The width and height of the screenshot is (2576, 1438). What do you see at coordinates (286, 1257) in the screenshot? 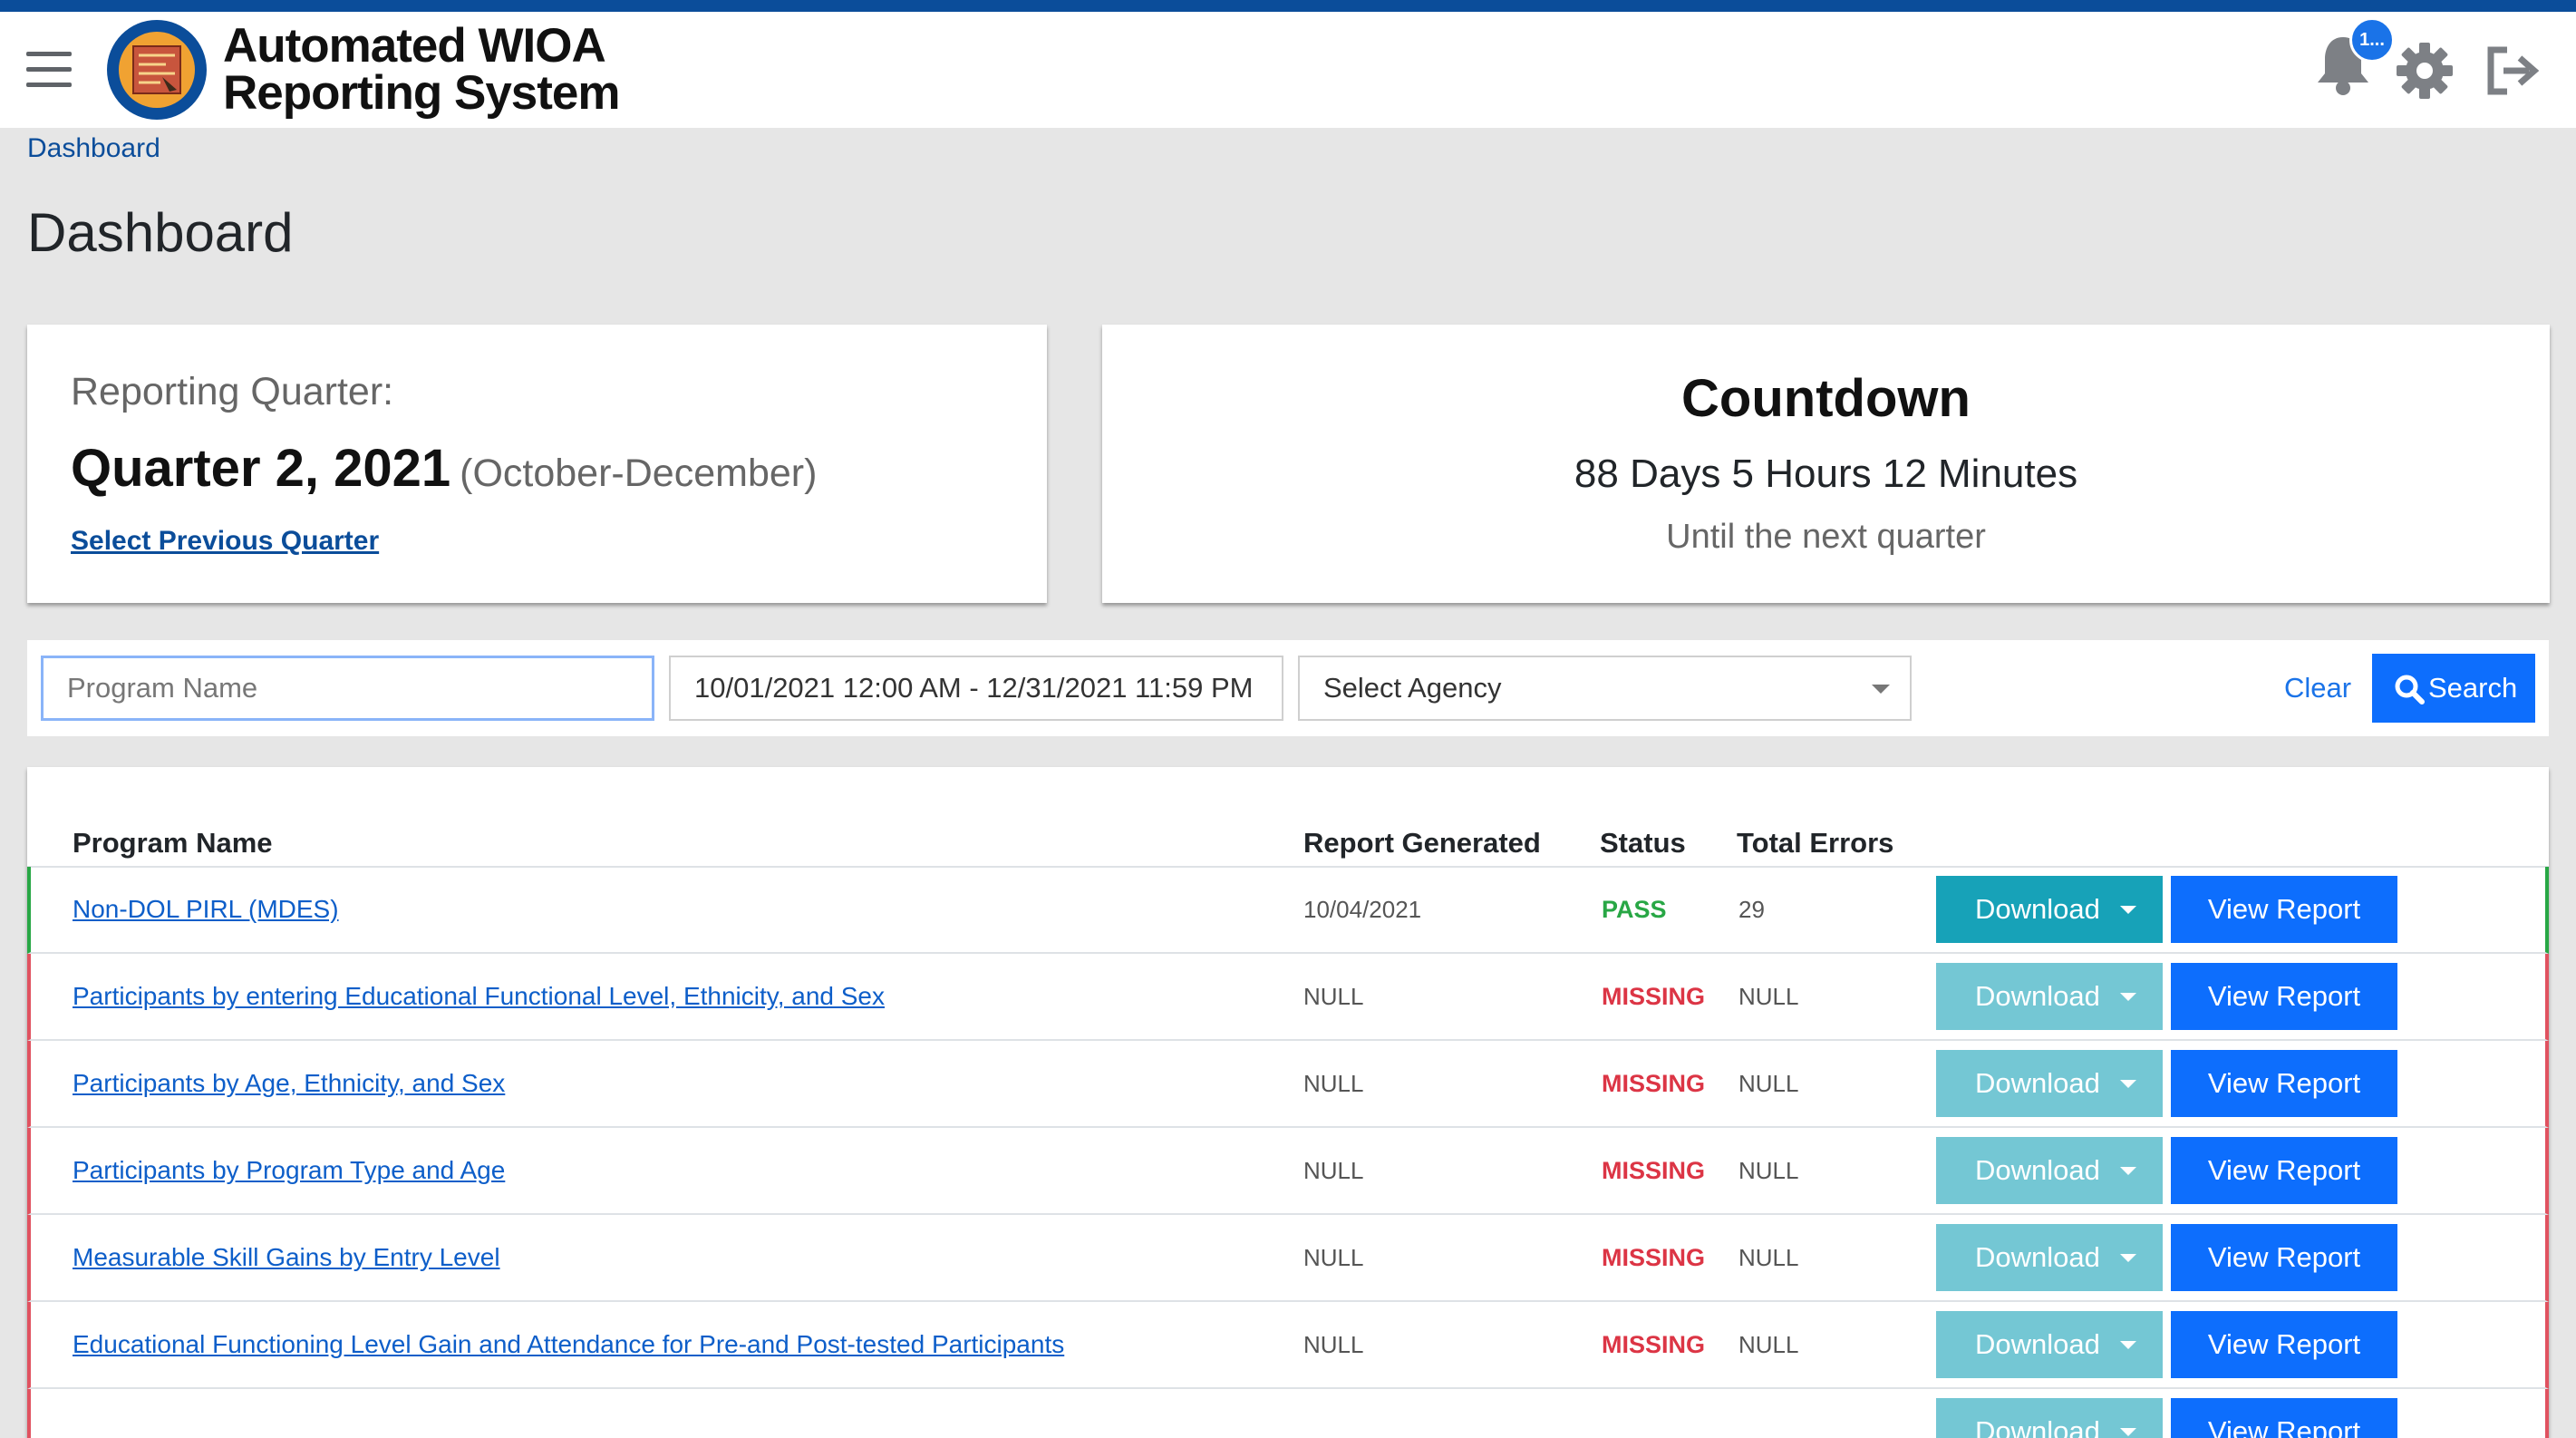
I see `program-name-link: Measurable Skill Gains by Entry Level` at bounding box center [286, 1257].